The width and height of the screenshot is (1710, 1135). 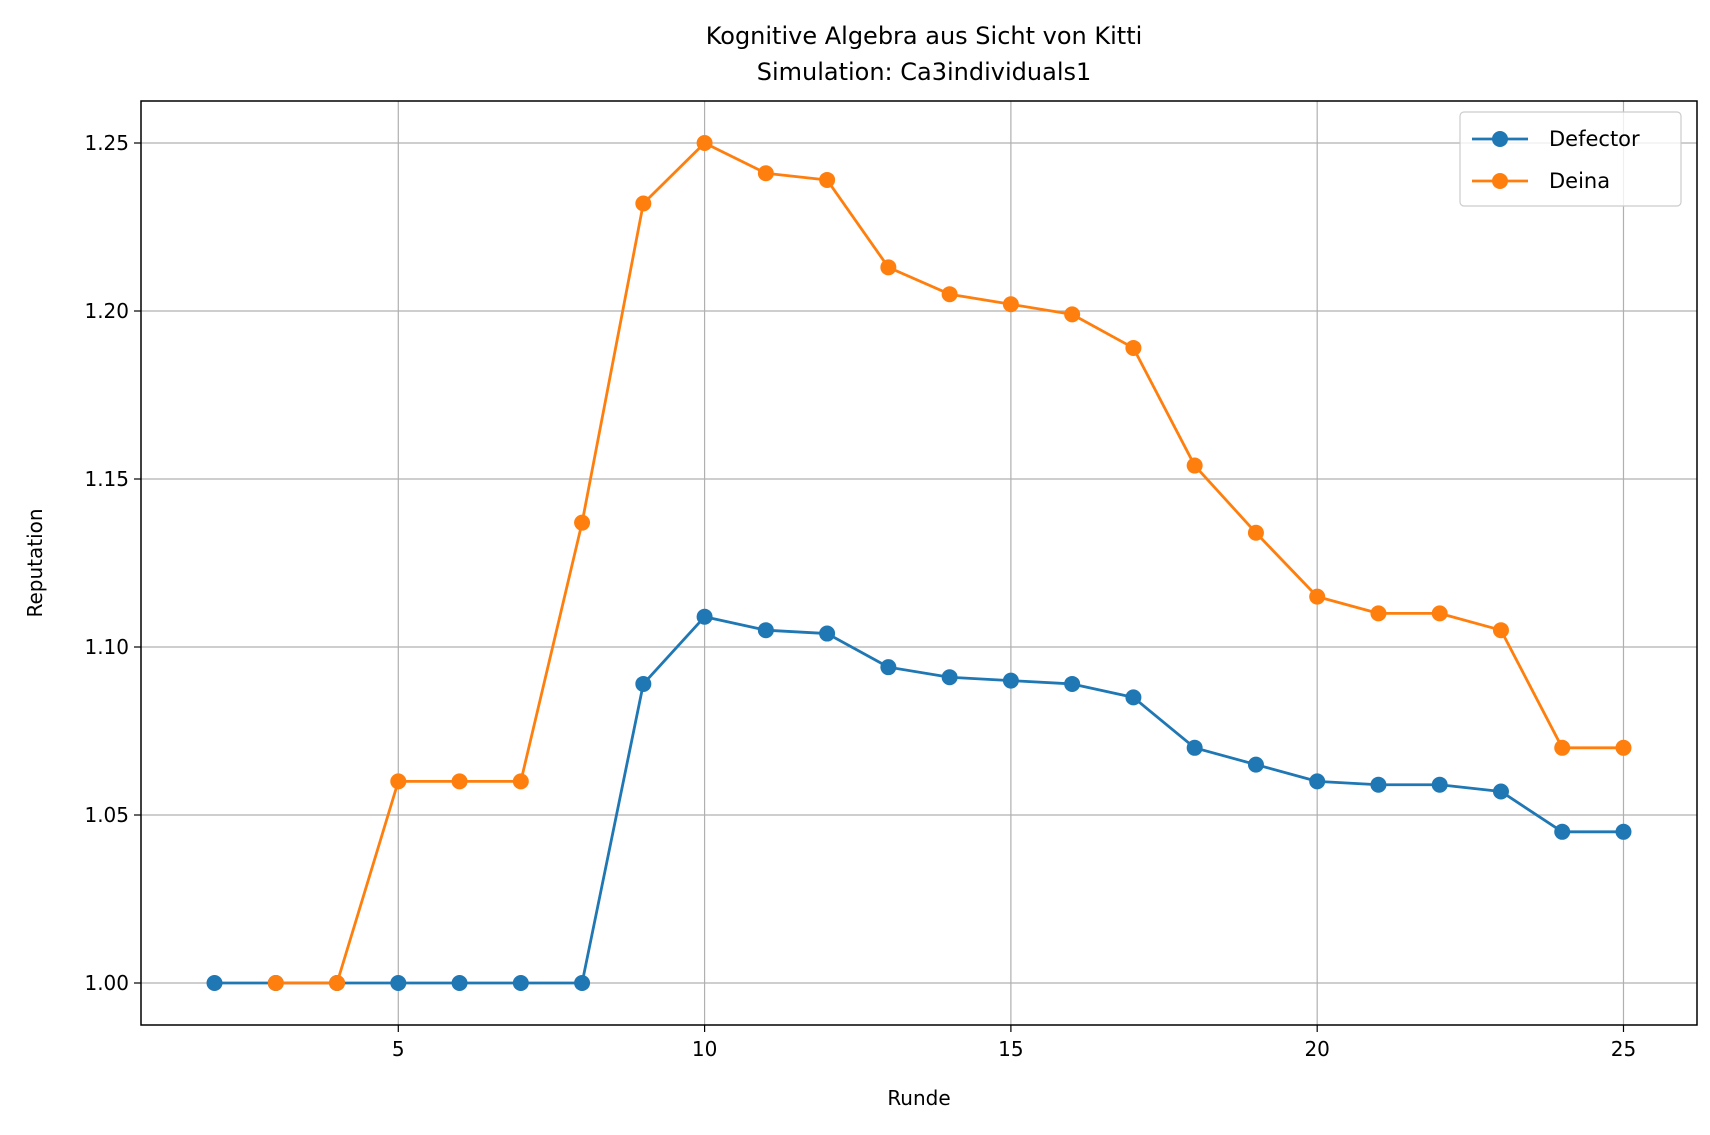 What do you see at coordinates (918, 1098) in the screenshot?
I see `x-axis-label: Runde` at bounding box center [918, 1098].